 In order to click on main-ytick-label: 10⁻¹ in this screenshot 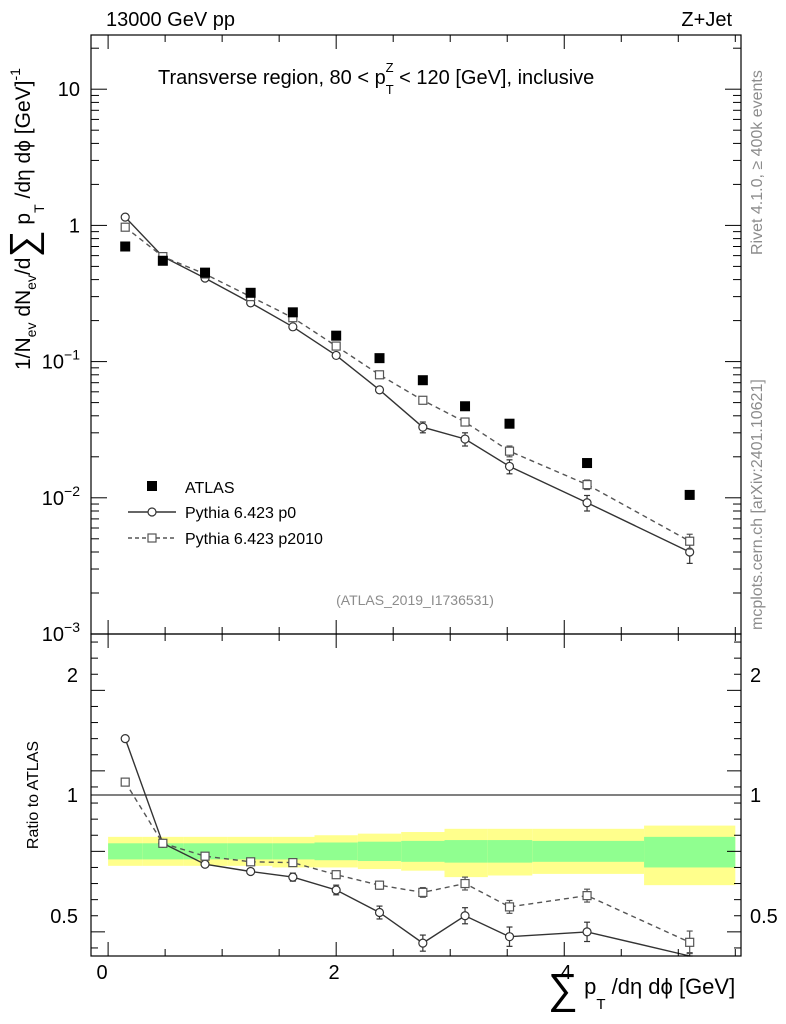, I will do `click(61, 360)`.